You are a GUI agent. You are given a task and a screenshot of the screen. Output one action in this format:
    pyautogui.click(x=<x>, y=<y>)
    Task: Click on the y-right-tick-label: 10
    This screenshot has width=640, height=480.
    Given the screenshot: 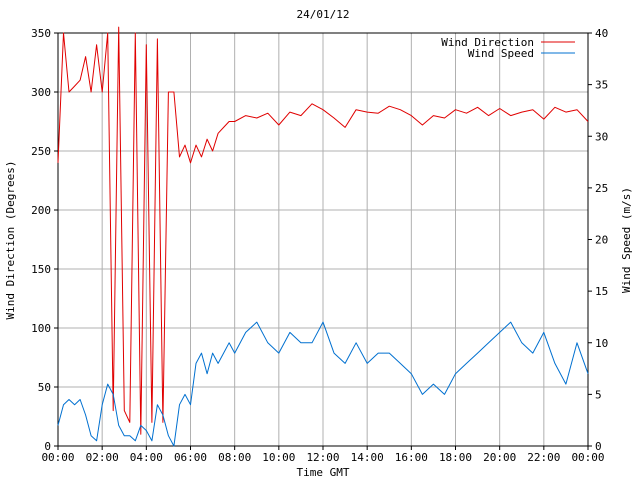 What is the action you would take?
    pyautogui.click(x=601, y=343)
    